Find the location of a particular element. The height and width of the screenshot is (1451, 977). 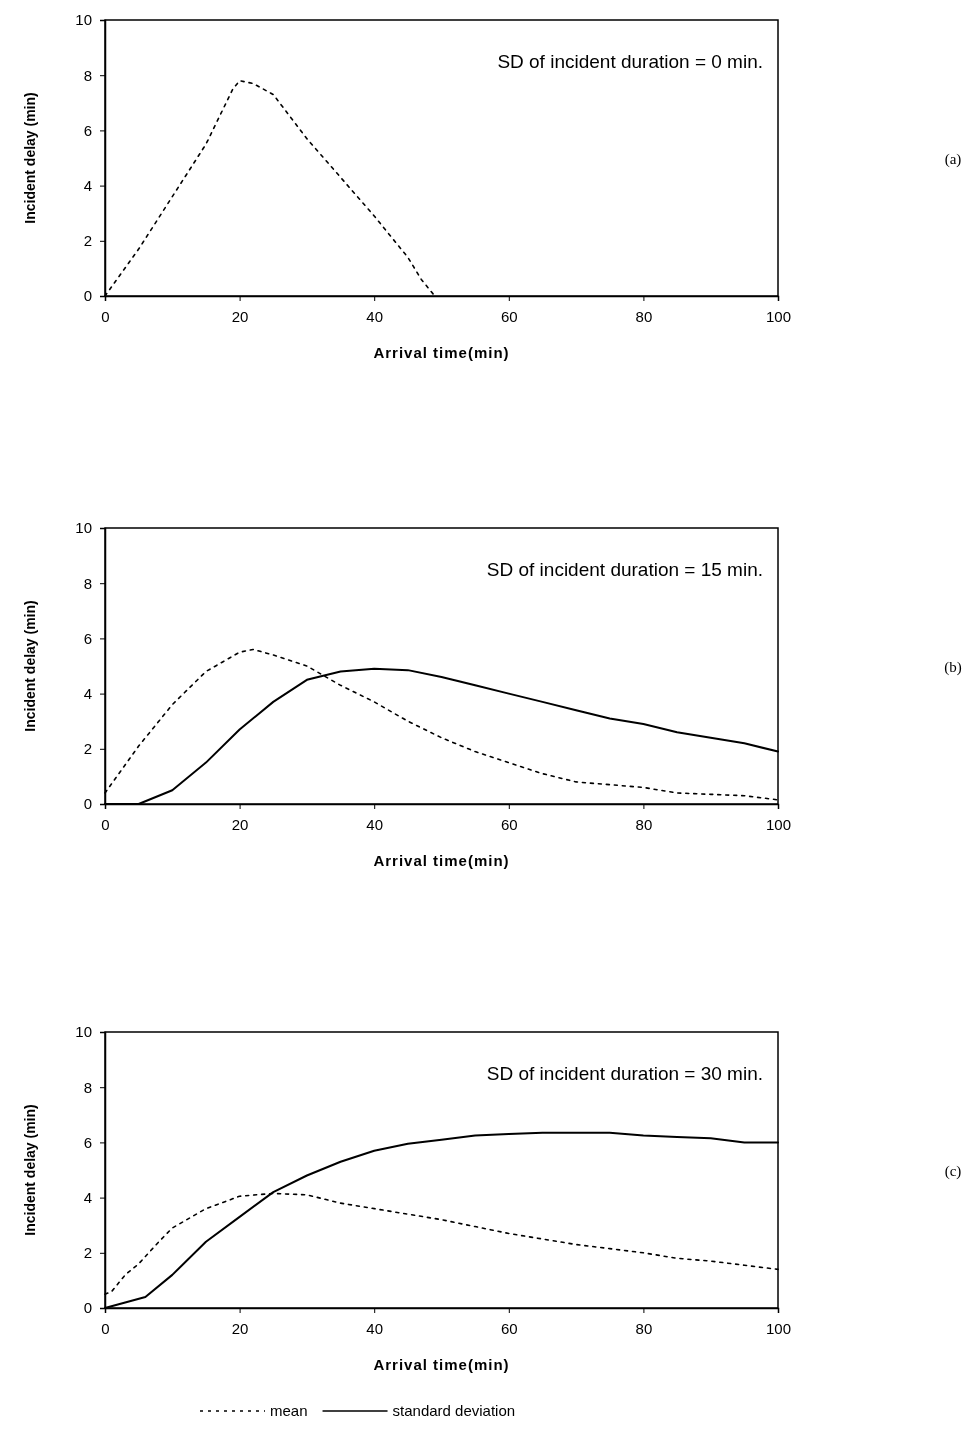

legend-label: mean is located at coordinates (289, 1410).